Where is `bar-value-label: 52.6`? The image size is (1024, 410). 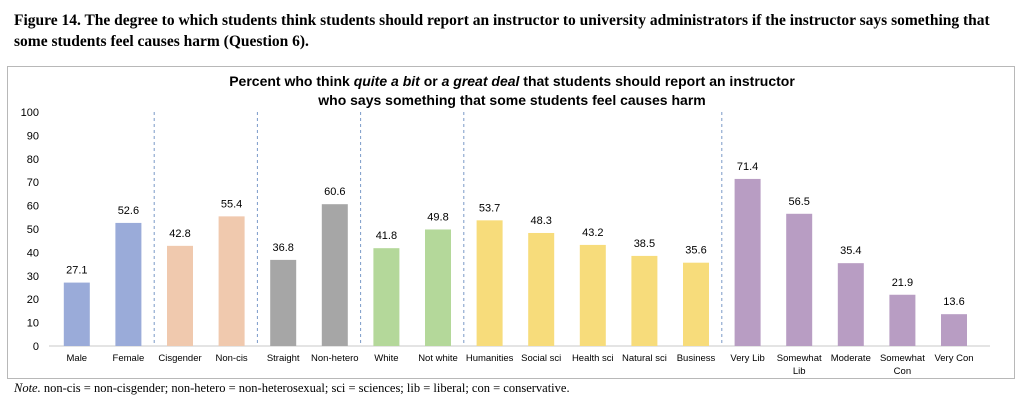 bar-value-label: 52.6 is located at coordinates (128, 211).